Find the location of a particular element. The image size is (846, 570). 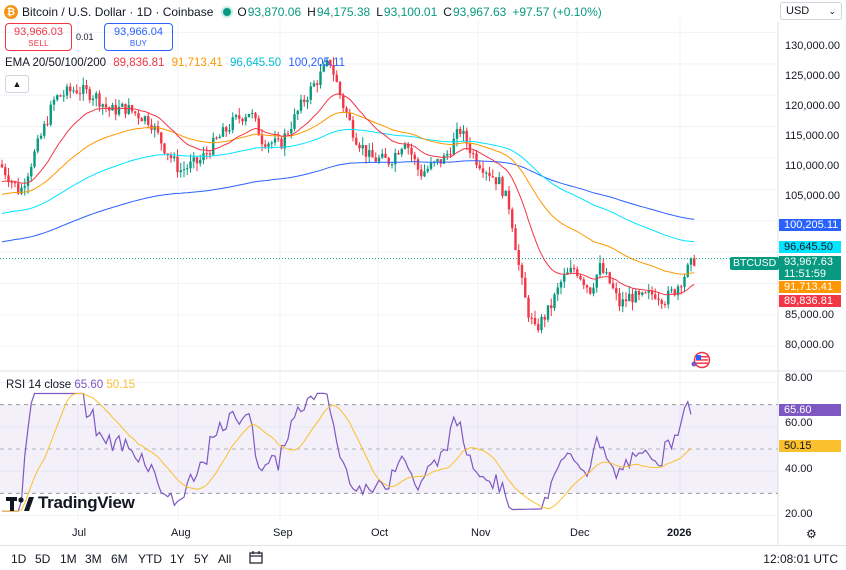

tradingview-logo: TradingView is located at coordinates (70, 503).